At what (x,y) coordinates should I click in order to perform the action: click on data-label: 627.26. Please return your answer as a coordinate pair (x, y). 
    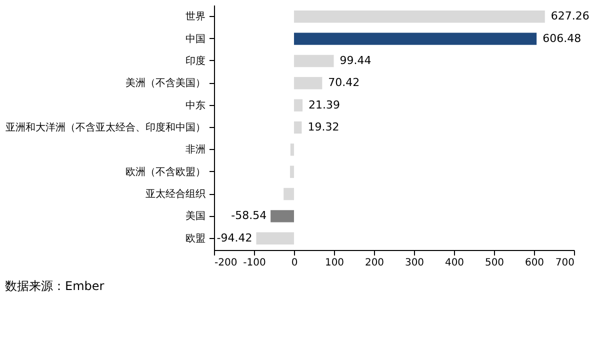
    Looking at the image, I should click on (570, 16).